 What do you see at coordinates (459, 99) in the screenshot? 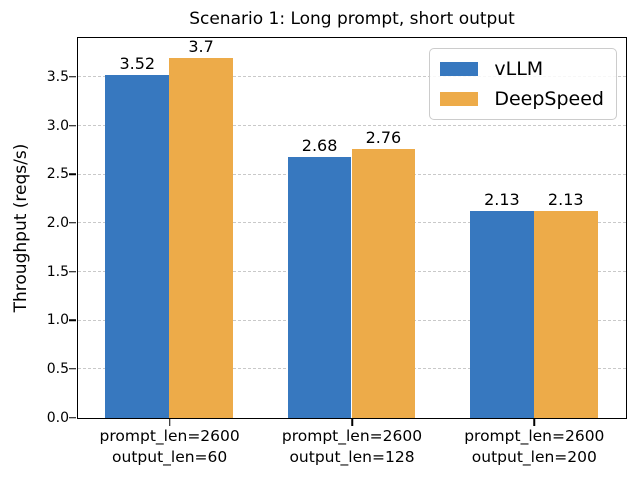
I see `legend-swatch-DeepSpeed` at bounding box center [459, 99].